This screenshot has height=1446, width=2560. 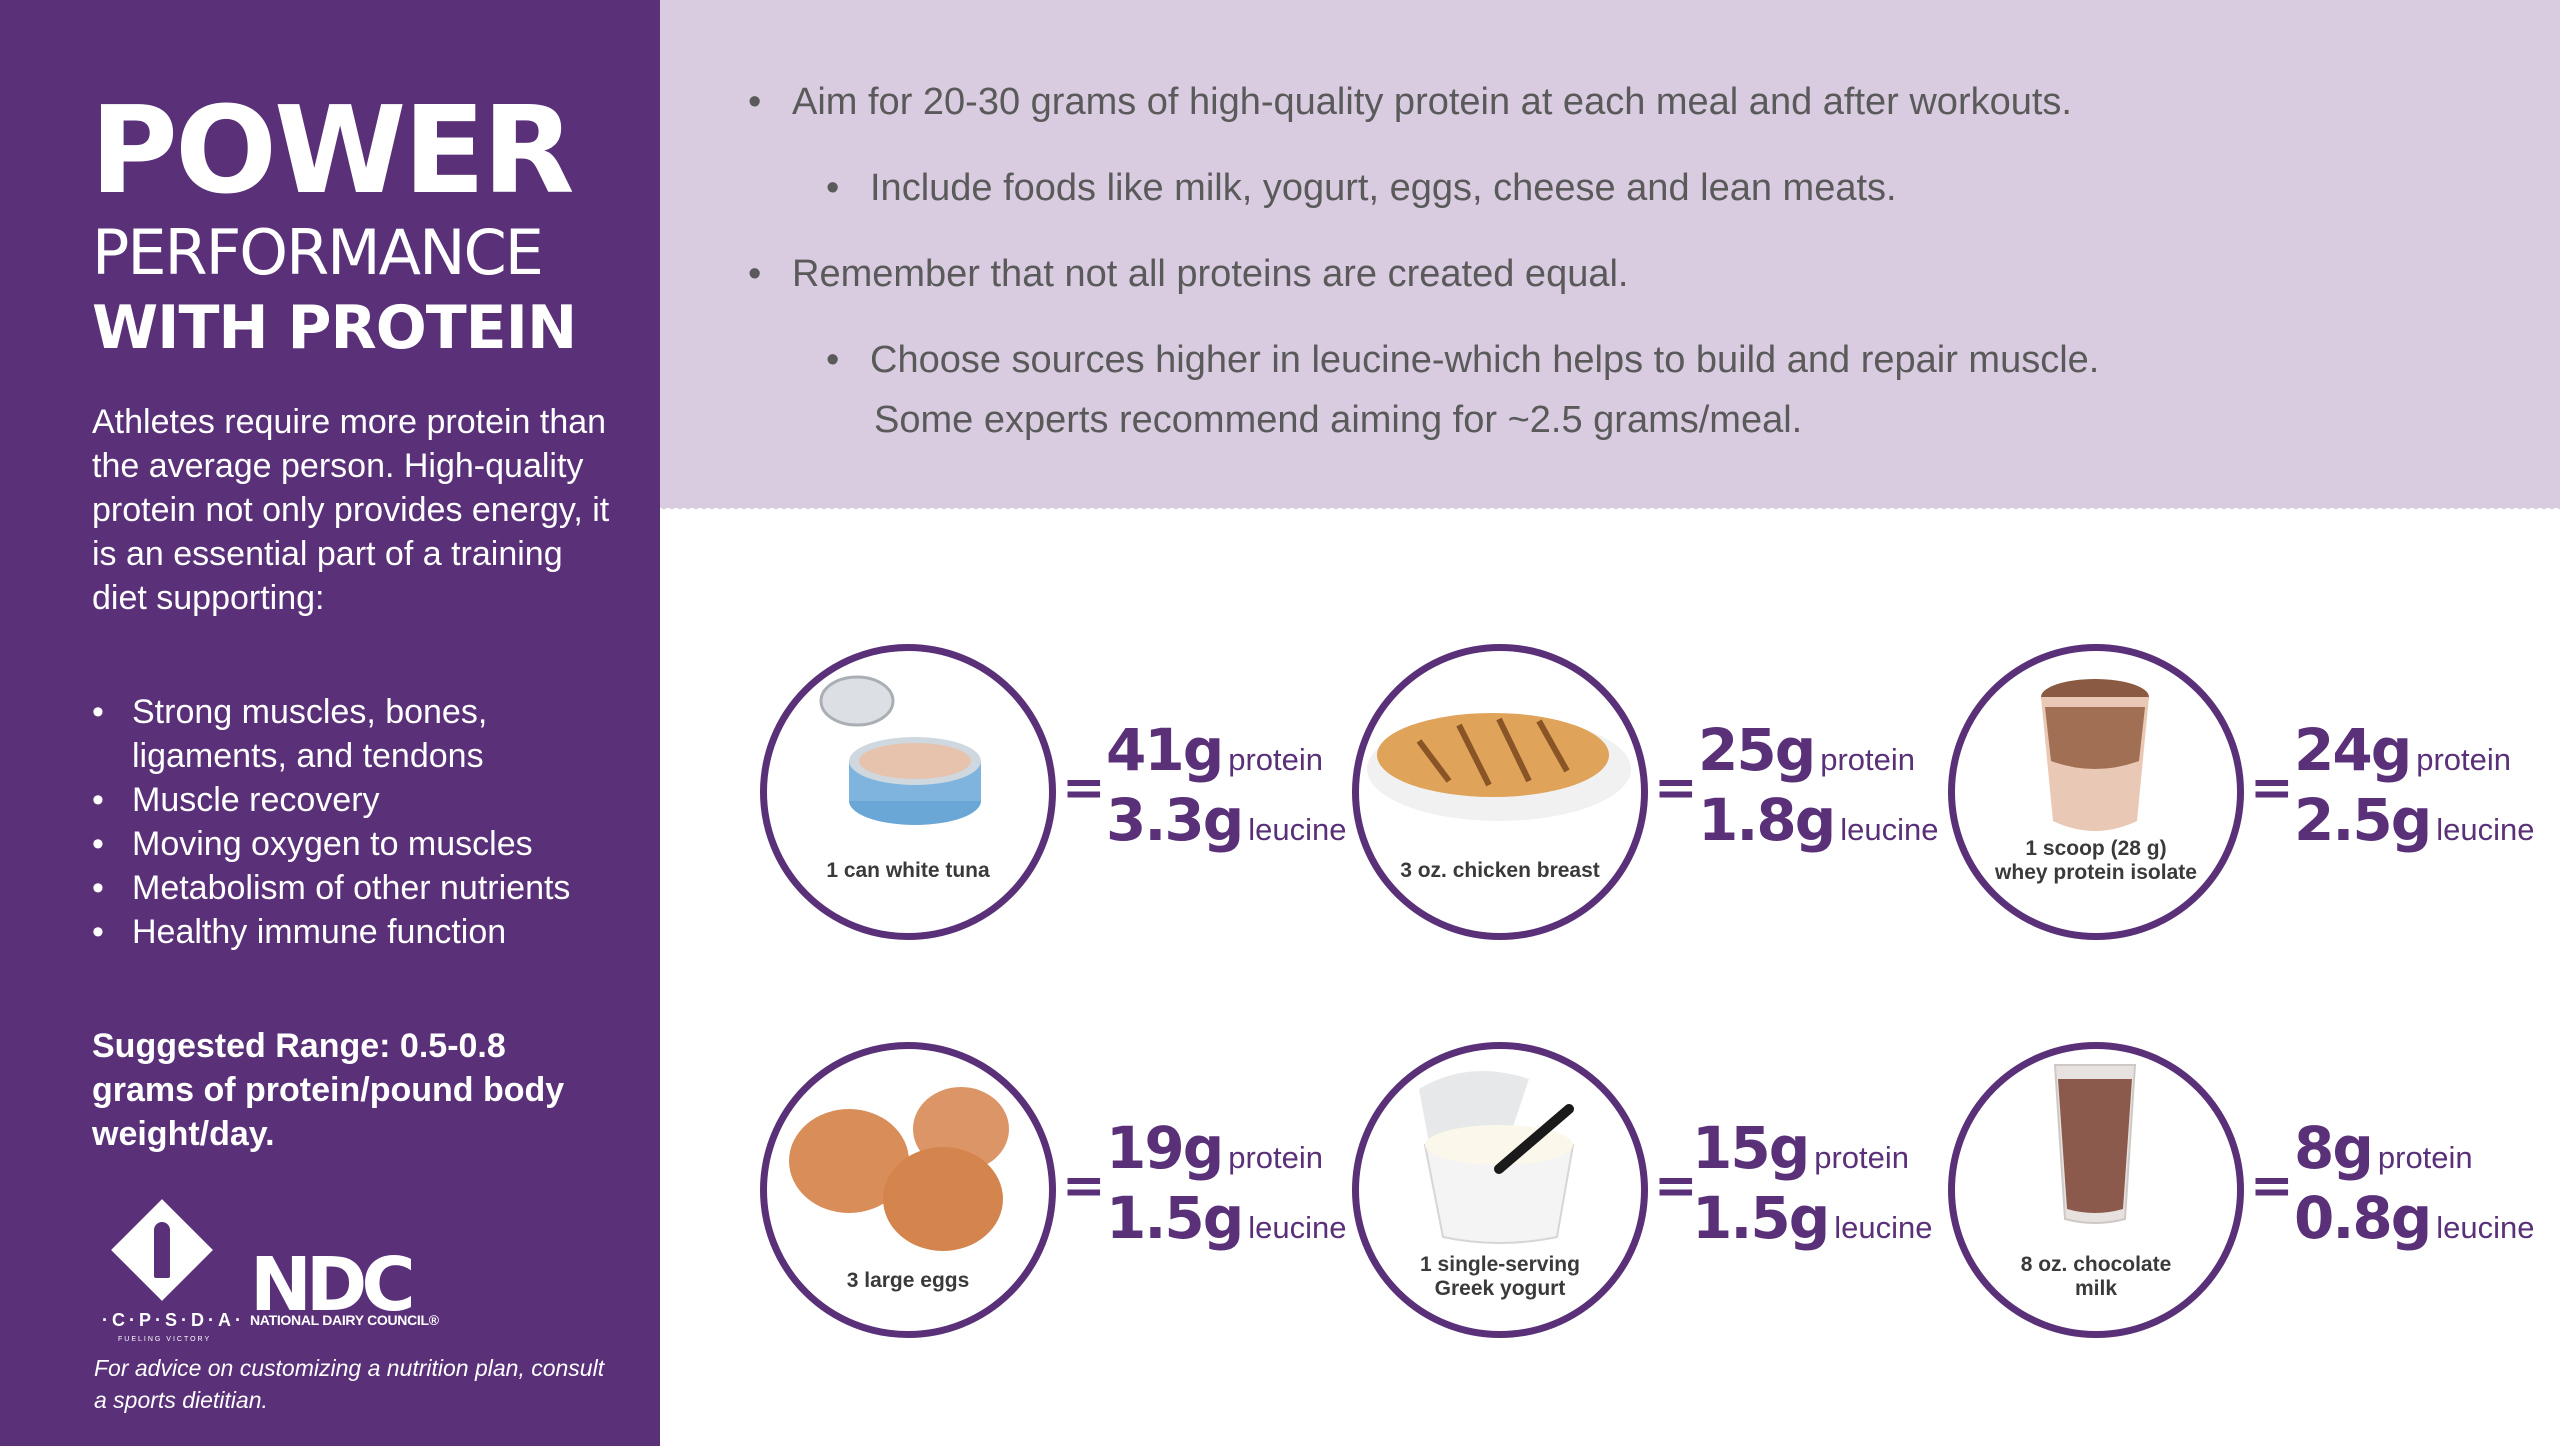 What do you see at coordinates (352, 844) in the screenshot?
I see `benefit-item: Moving oxygen to muscles` at bounding box center [352, 844].